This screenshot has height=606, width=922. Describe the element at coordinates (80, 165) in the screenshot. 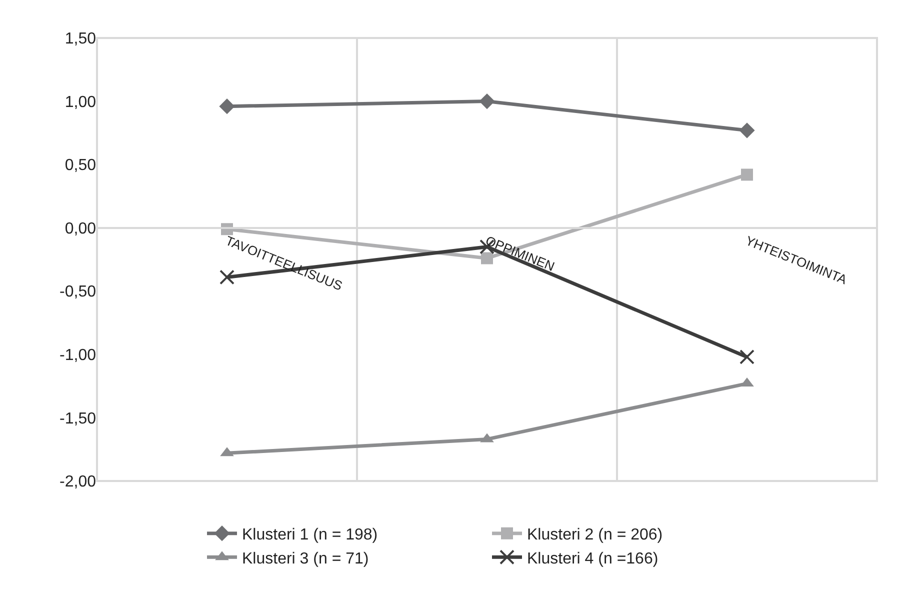

I see `y-tick-label: 0,50` at that location.